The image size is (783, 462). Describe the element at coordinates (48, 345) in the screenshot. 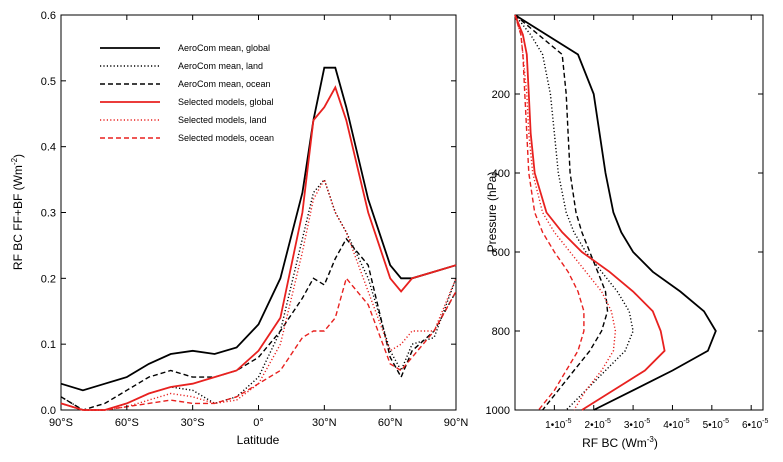

I see `left-y-tick-label: 0.1` at that location.